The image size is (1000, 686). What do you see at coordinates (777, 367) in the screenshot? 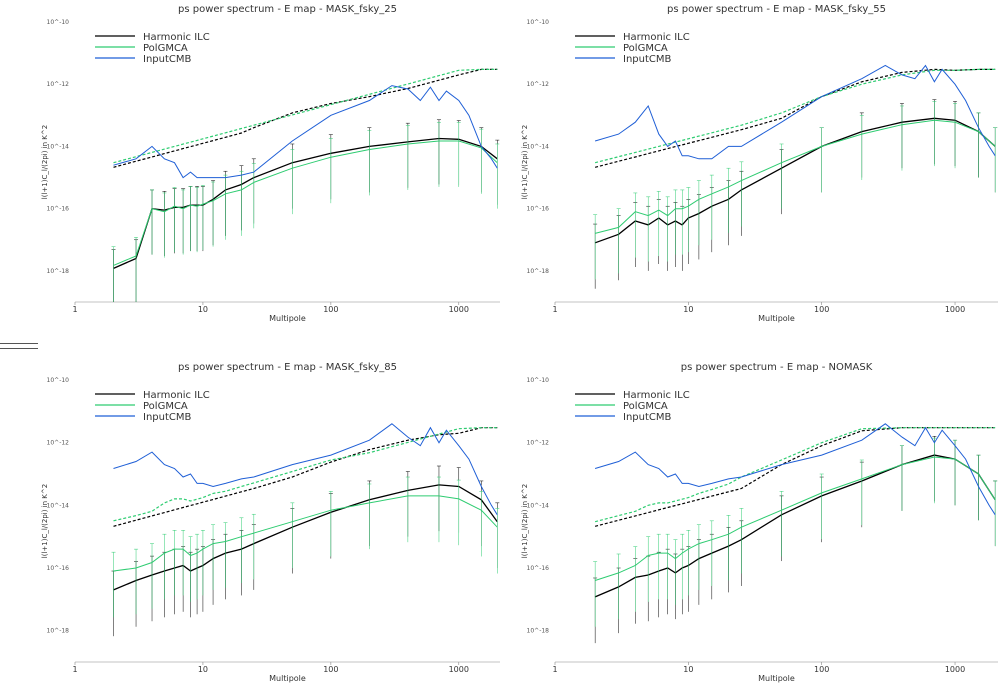
I see `chart-title: ps power spectrum - E map - NOMASK` at bounding box center [777, 367].